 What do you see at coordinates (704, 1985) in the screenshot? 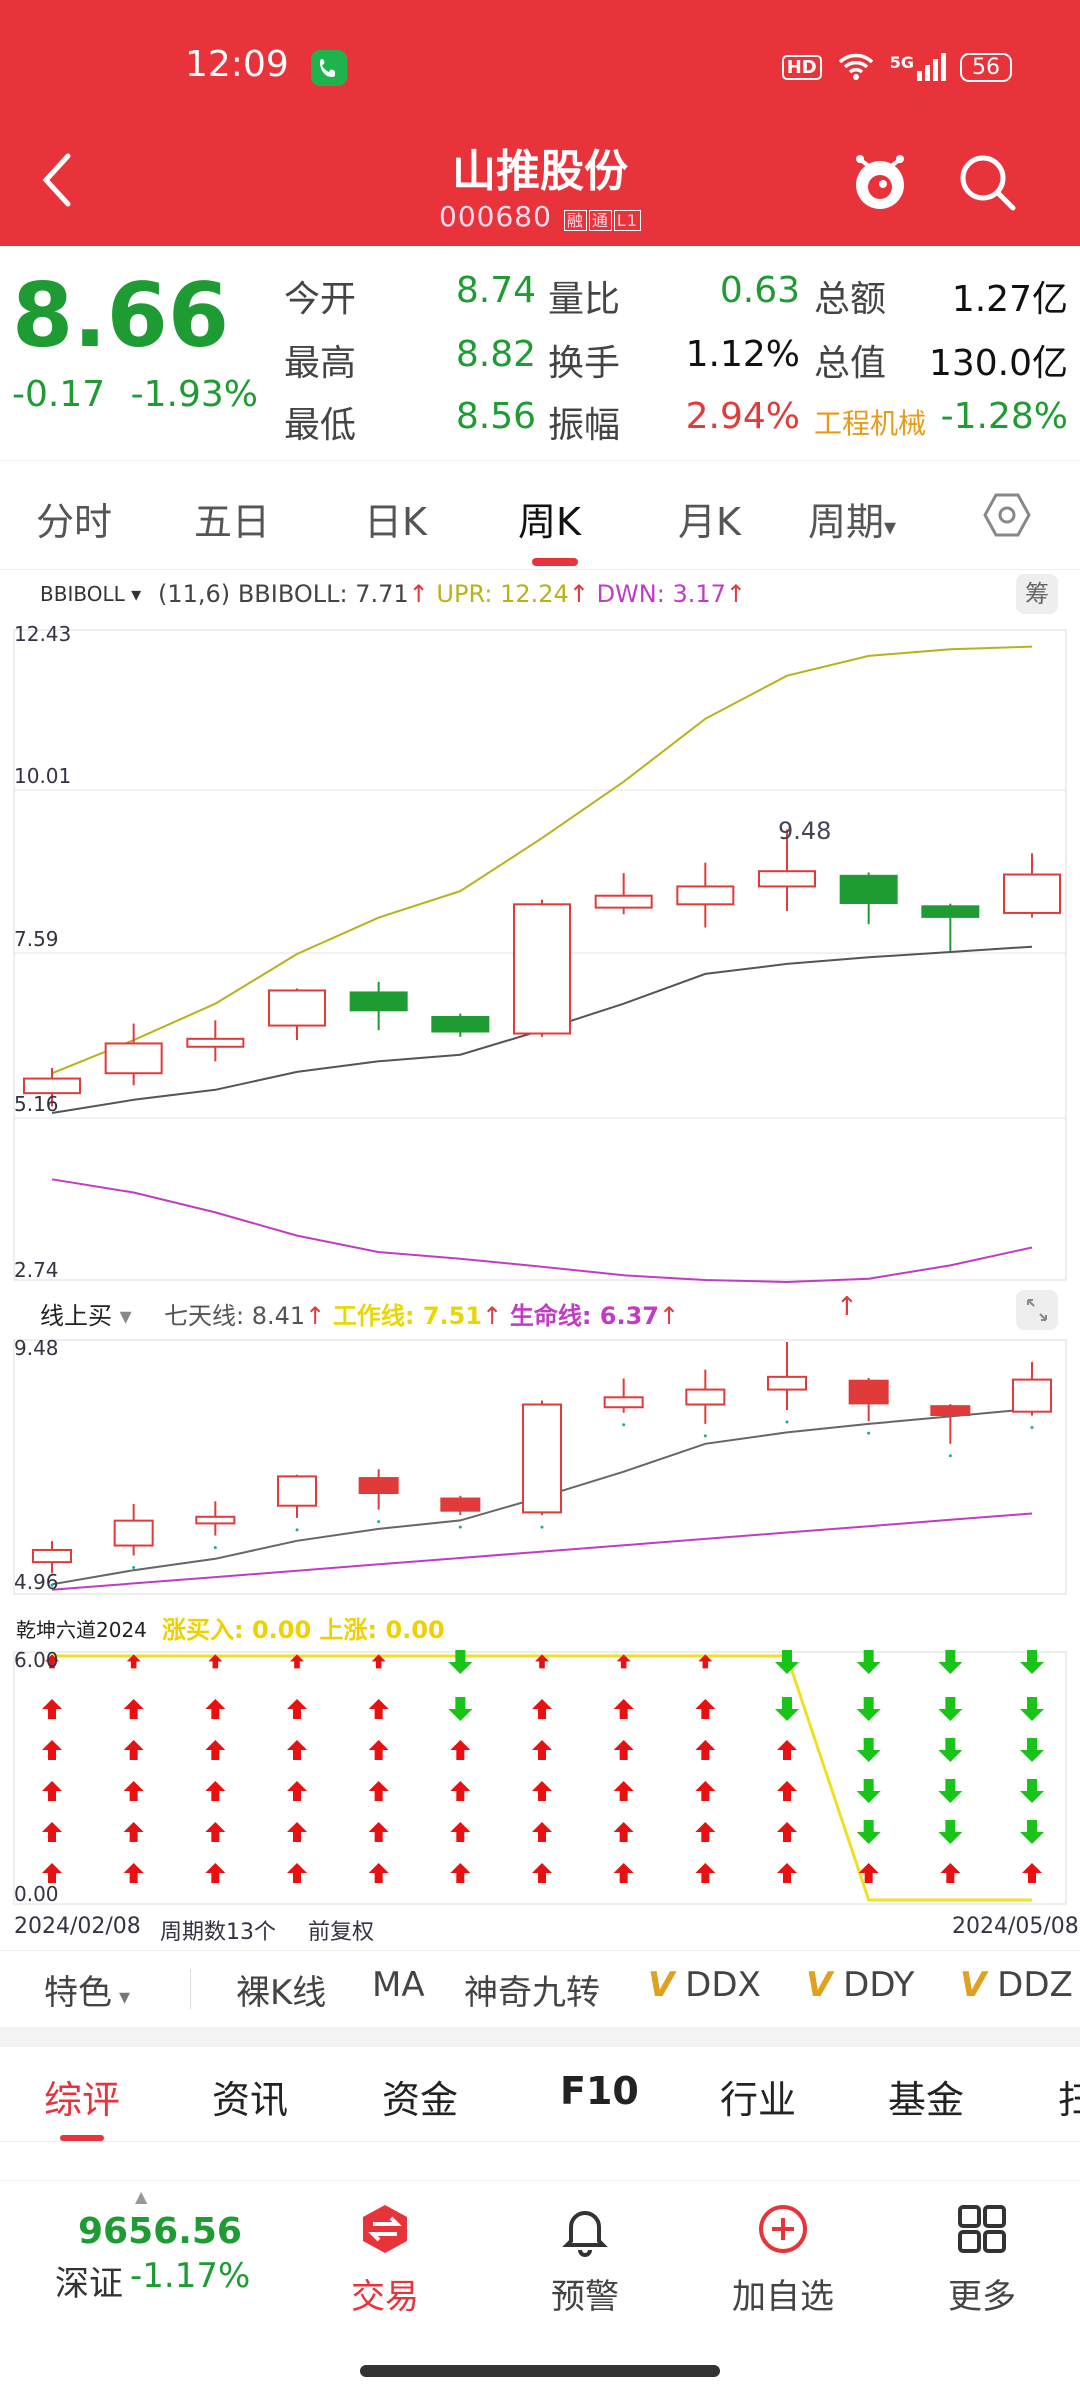
I see `indicator-ddx: V DDX` at bounding box center [704, 1985].